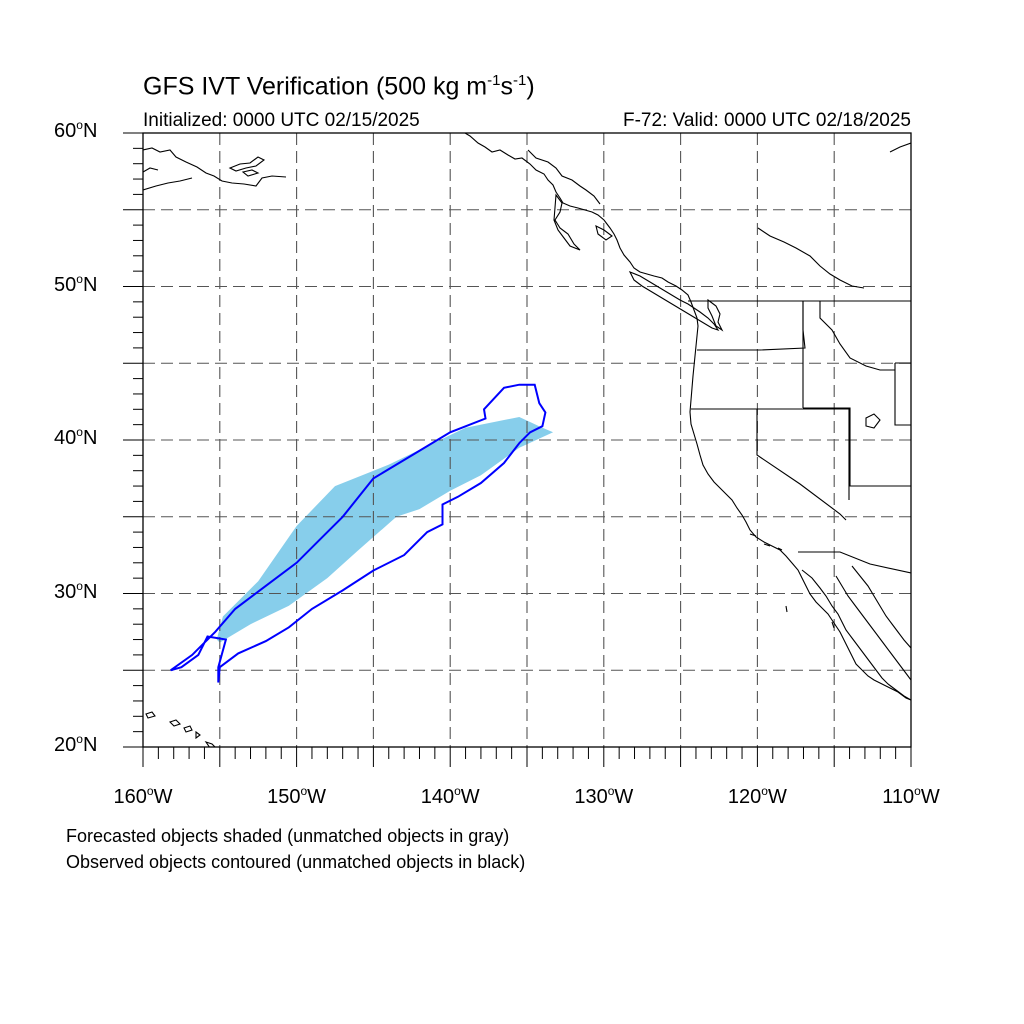 The image size is (1024, 1024). What do you see at coordinates (881, 607) in the screenshot?
I see `coastline-mexico-mainland` at bounding box center [881, 607].